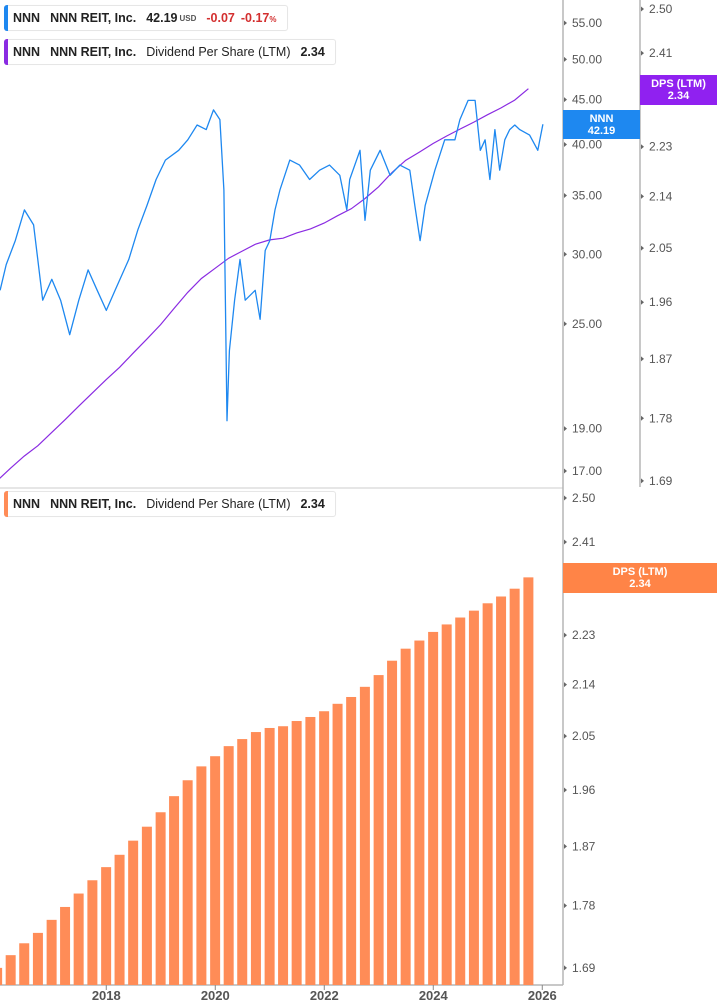  Describe the element at coordinates (640, 584) in the screenshot. I see `tag-value: 2.34` at that location.